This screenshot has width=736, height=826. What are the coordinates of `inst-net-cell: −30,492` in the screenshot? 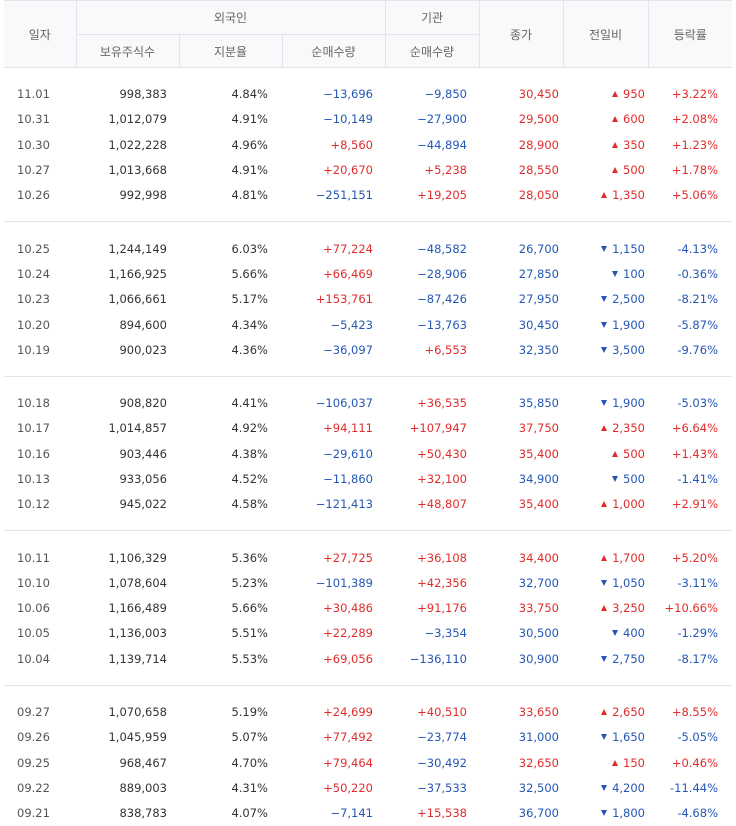 It's located at (442, 762).